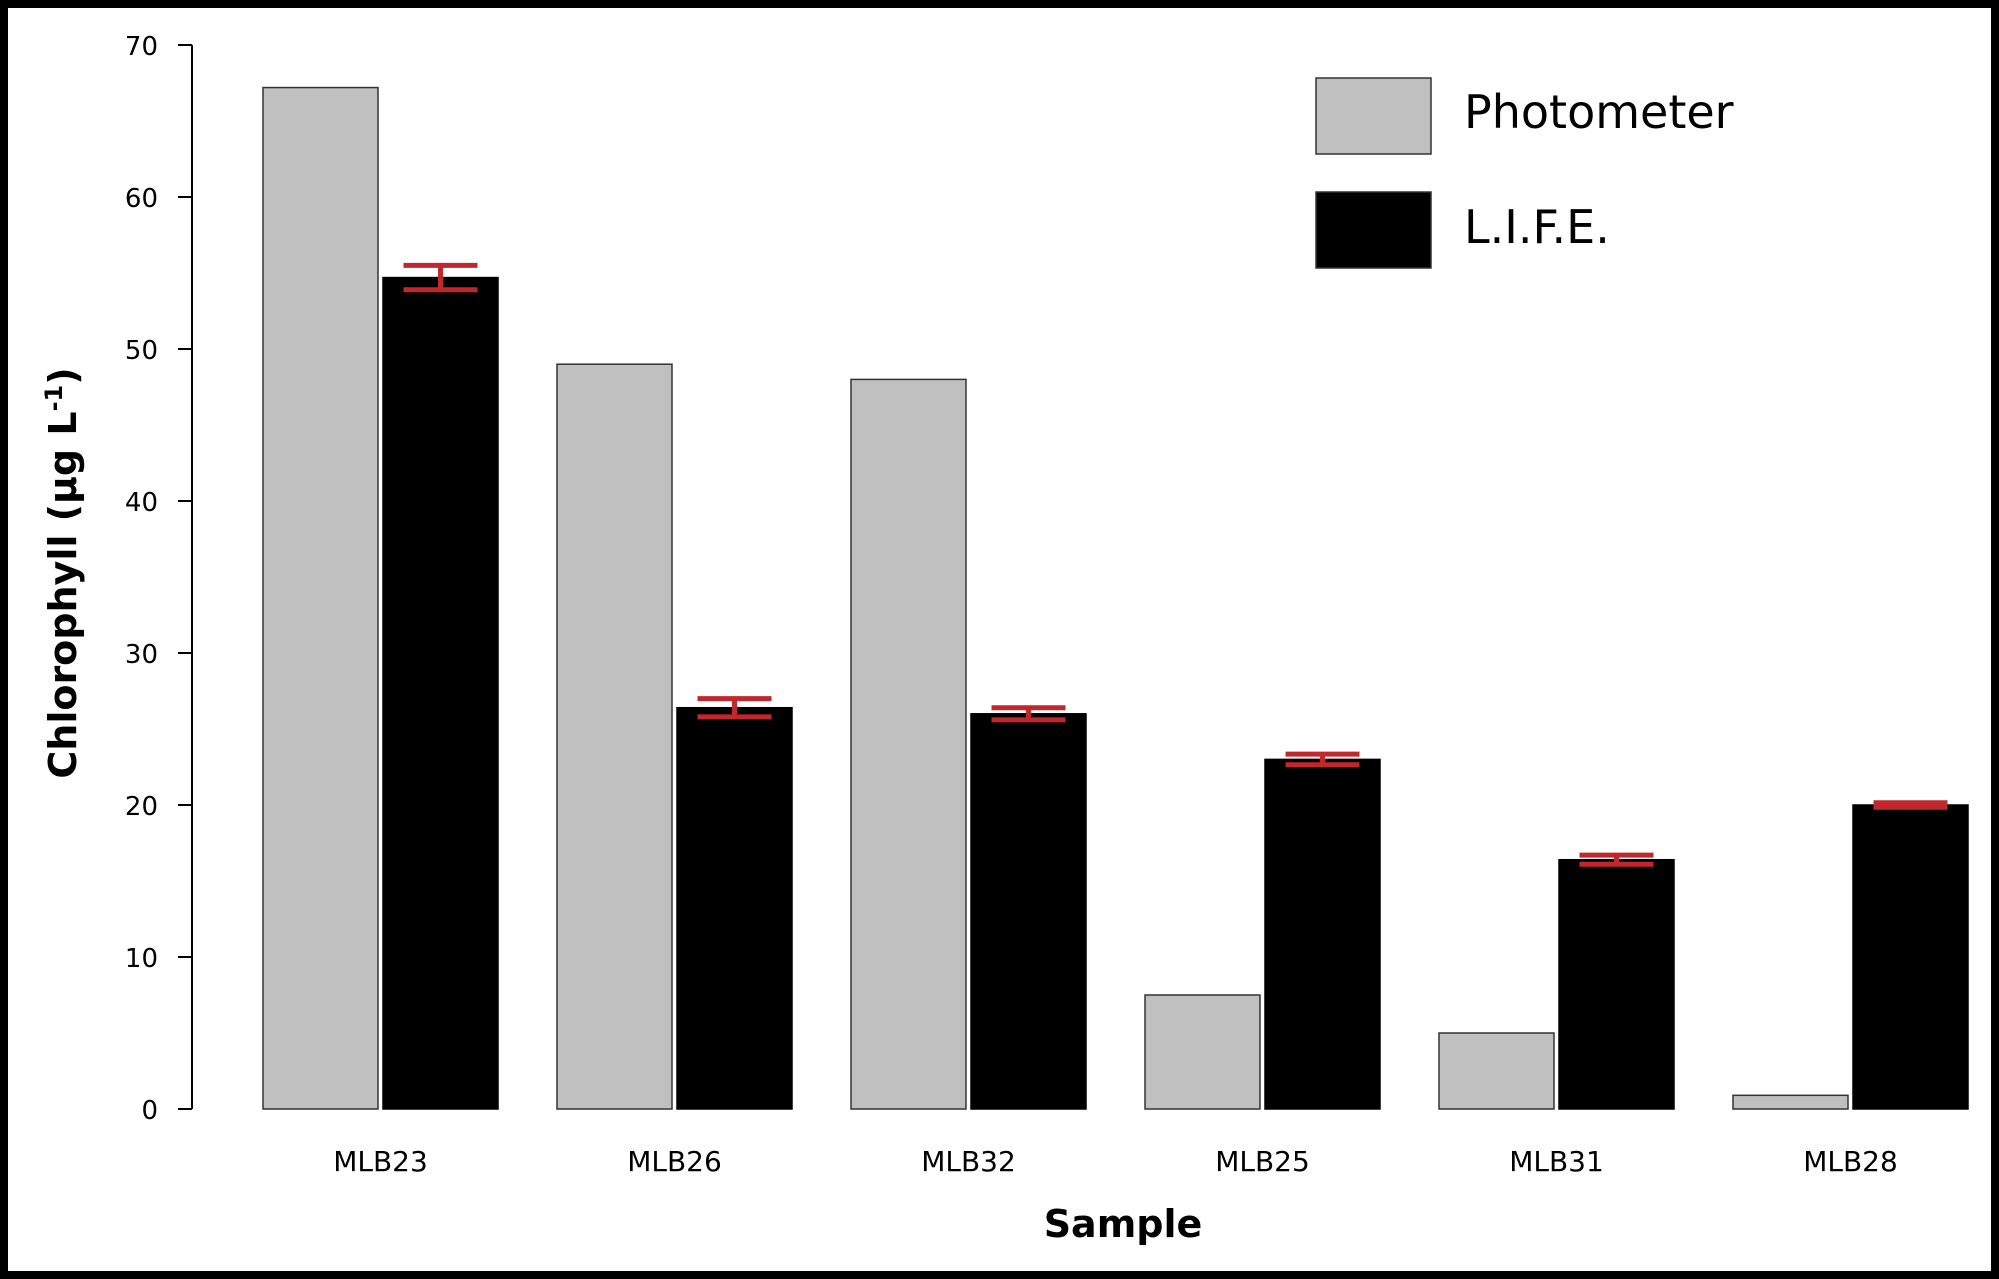 The width and height of the screenshot is (1999, 1279). What do you see at coordinates (380, 1161) in the screenshot?
I see `x-category-label: MLB23` at bounding box center [380, 1161].